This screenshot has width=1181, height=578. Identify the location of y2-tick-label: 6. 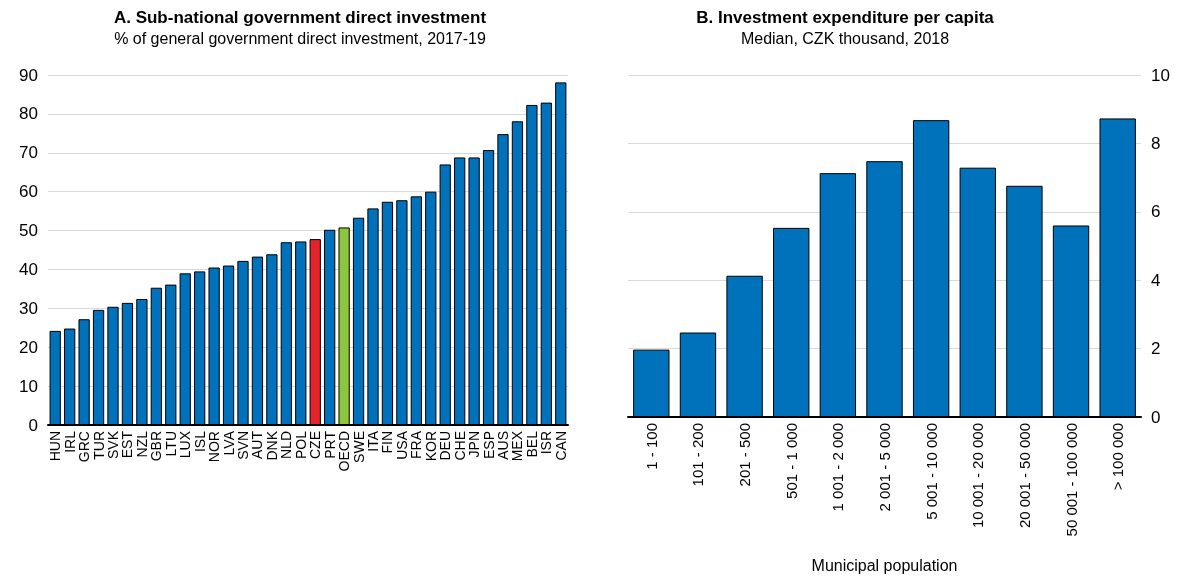
(1156, 212).